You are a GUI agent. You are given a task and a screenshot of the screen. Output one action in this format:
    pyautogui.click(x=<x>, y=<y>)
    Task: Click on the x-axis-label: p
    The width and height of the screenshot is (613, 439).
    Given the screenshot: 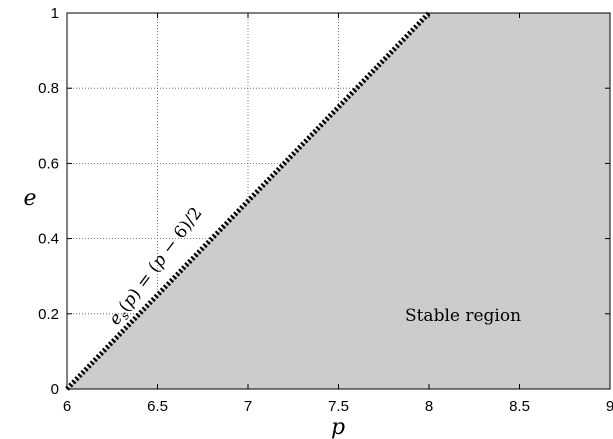 What is the action you would take?
    pyautogui.click(x=338, y=427)
    